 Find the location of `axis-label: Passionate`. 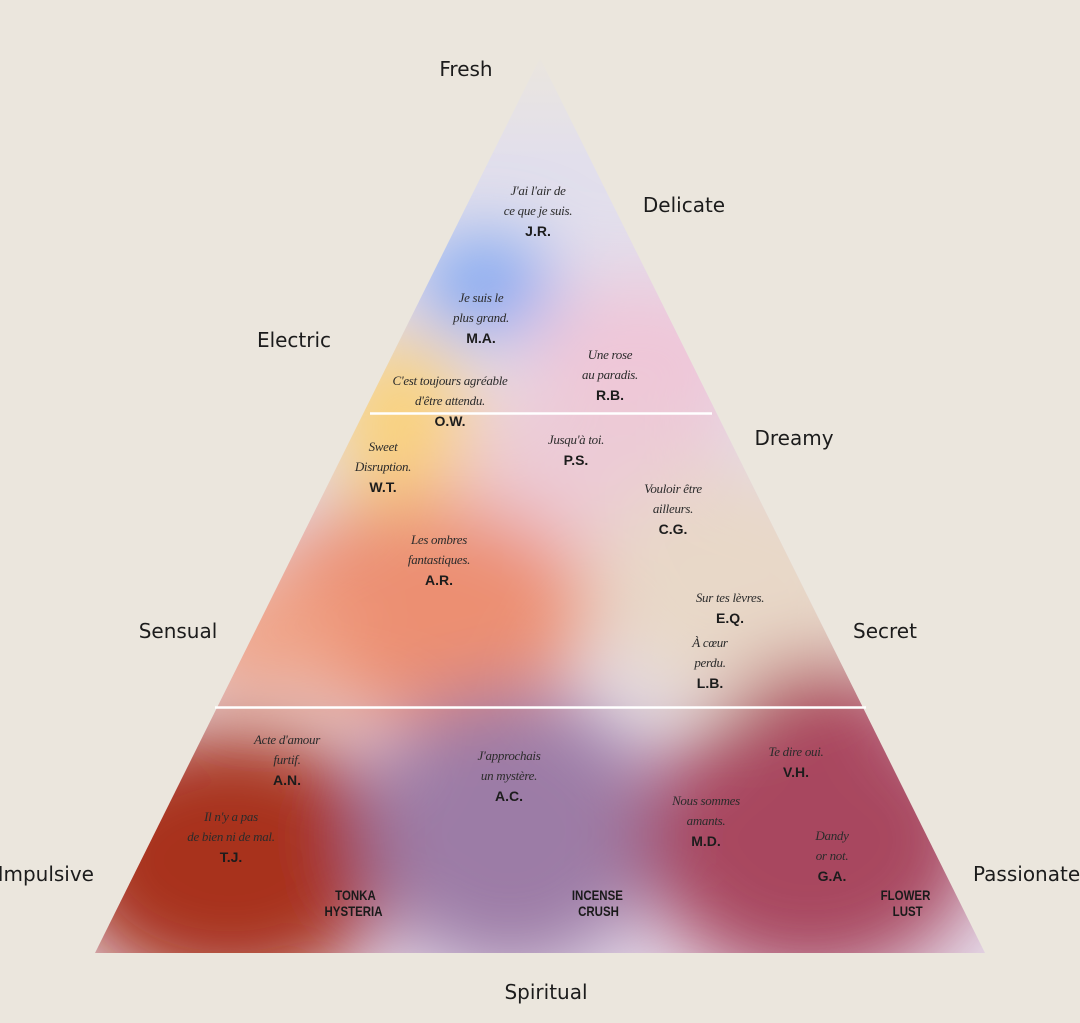

axis-label: Passionate is located at coordinates (1026, 874).